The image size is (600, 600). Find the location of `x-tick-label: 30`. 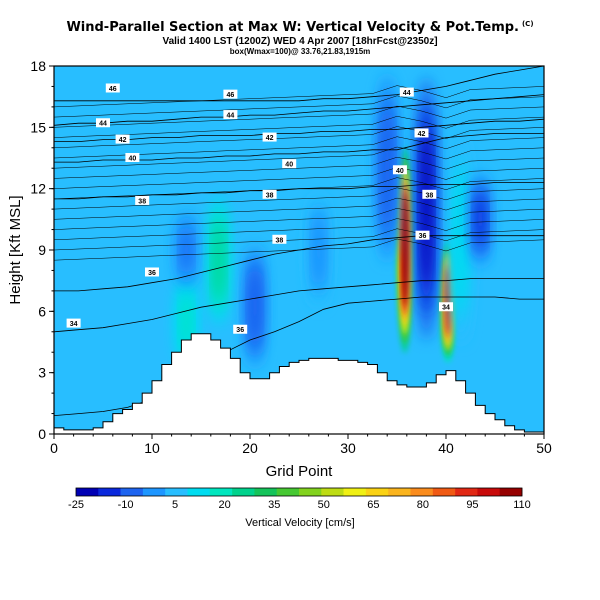

x-tick-label: 30 is located at coordinates (348, 448).